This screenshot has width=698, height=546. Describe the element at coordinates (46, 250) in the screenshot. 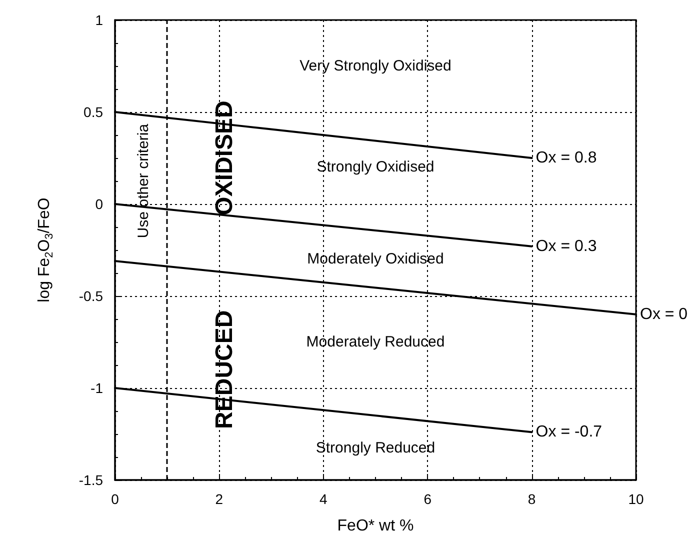

I see `y-axis-title: log Fe2O3/FeO` at that location.